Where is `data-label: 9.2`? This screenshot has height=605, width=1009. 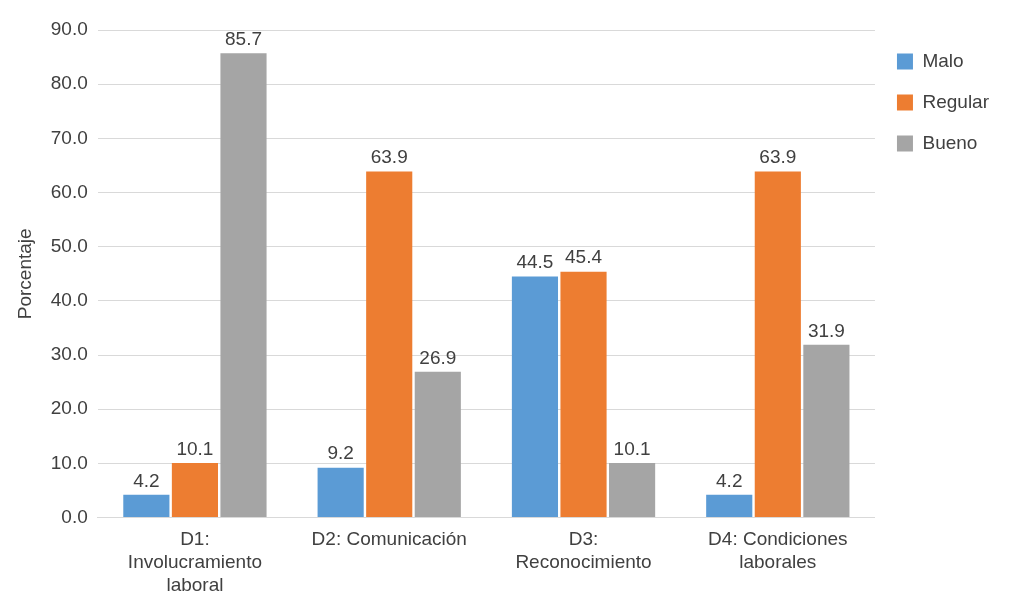
data-label: 9.2 is located at coordinates (340, 453).